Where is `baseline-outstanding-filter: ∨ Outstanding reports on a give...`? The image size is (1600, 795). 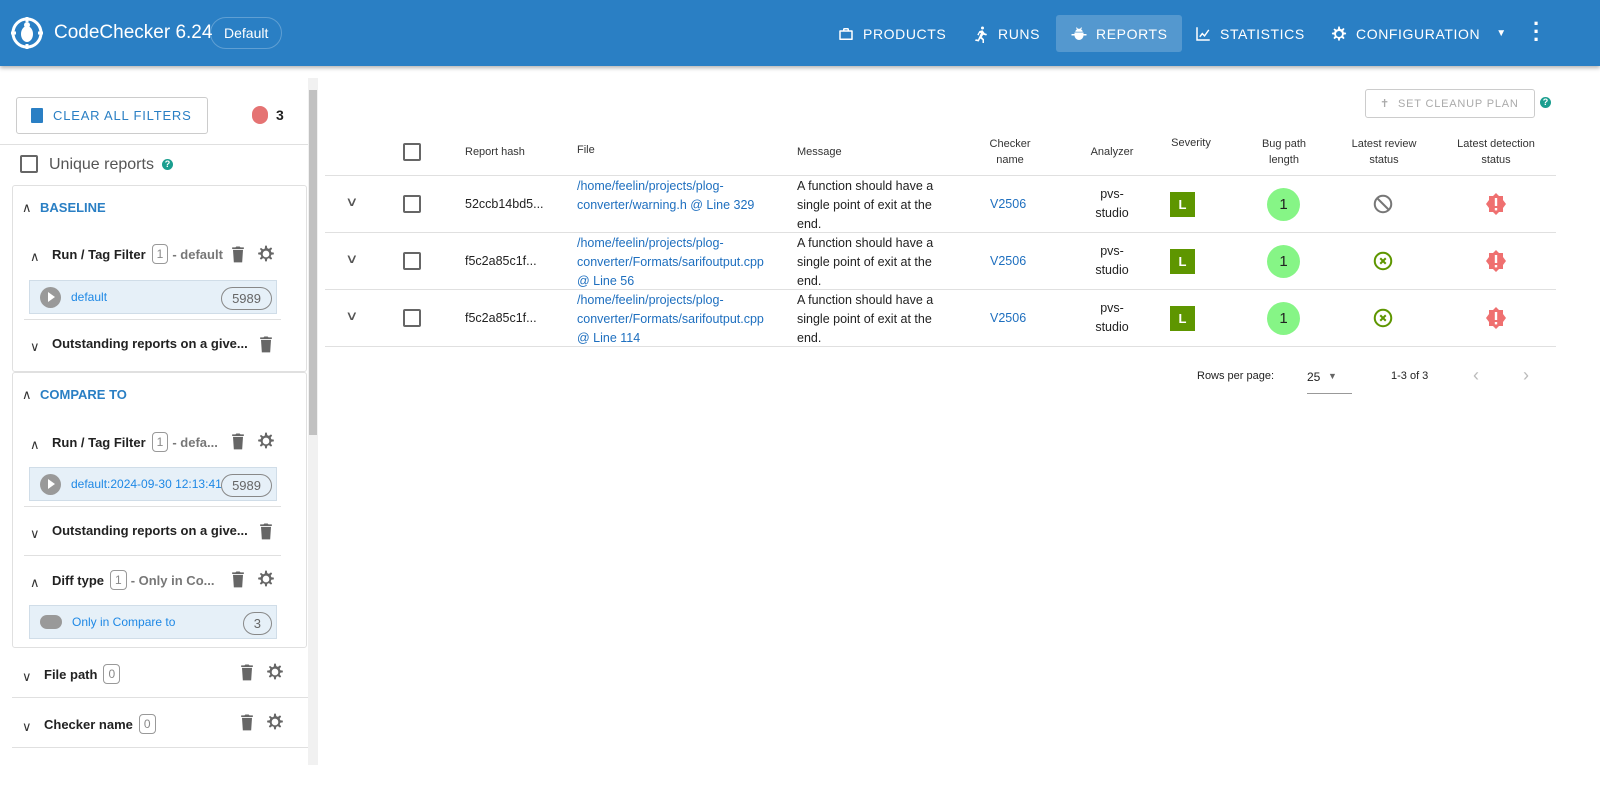 baseline-outstanding-filter: ∨ Outstanding reports on a give... is located at coordinates (139, 345).